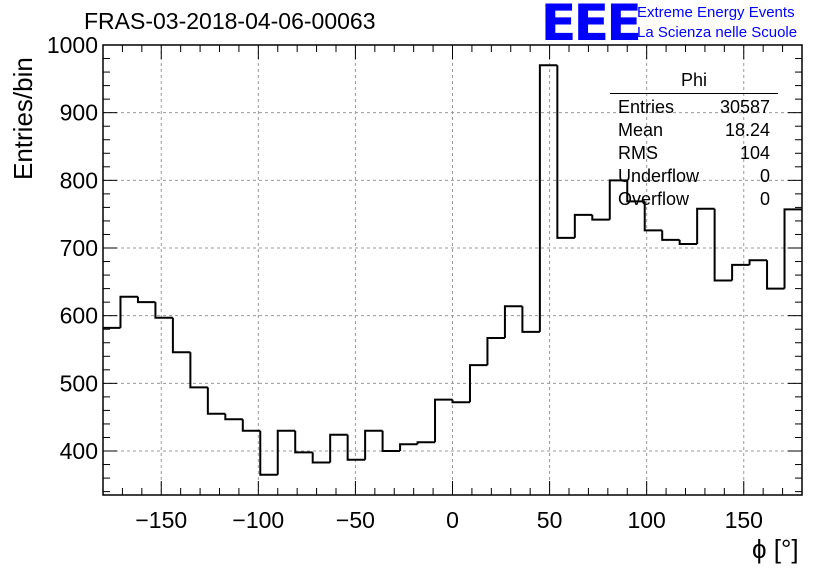 Image resolution: width=836 pixels, height=572 pixels. I want to click on x-axis-label: ϕ [°], so click(775, 549).